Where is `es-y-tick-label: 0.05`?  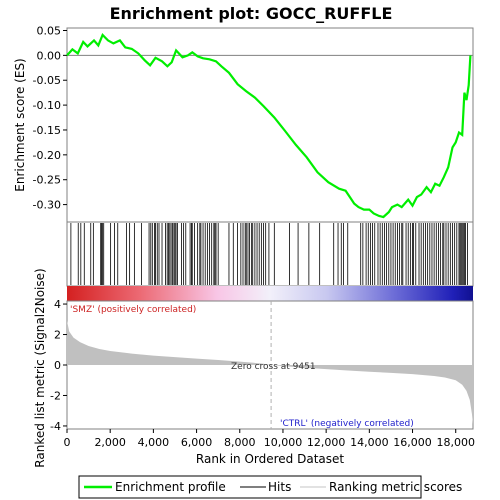 es-y-tick-label: 0.05 is located at coordinates (49, 30).